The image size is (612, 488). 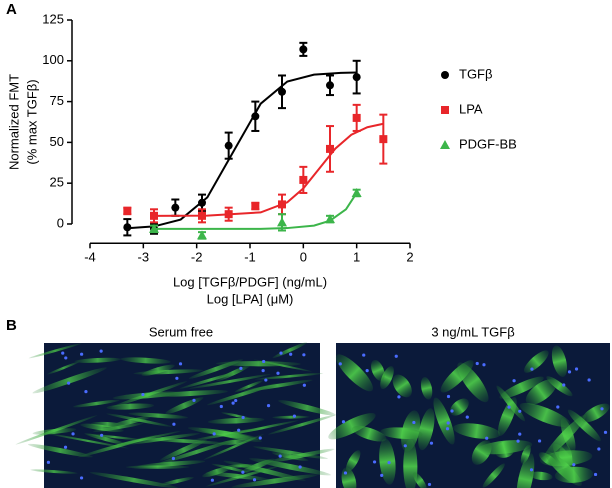 What do you see at coordinates (57, 100) in the screenshot?
I see `y-tick-label: 75` at bounding box center [57, 100].